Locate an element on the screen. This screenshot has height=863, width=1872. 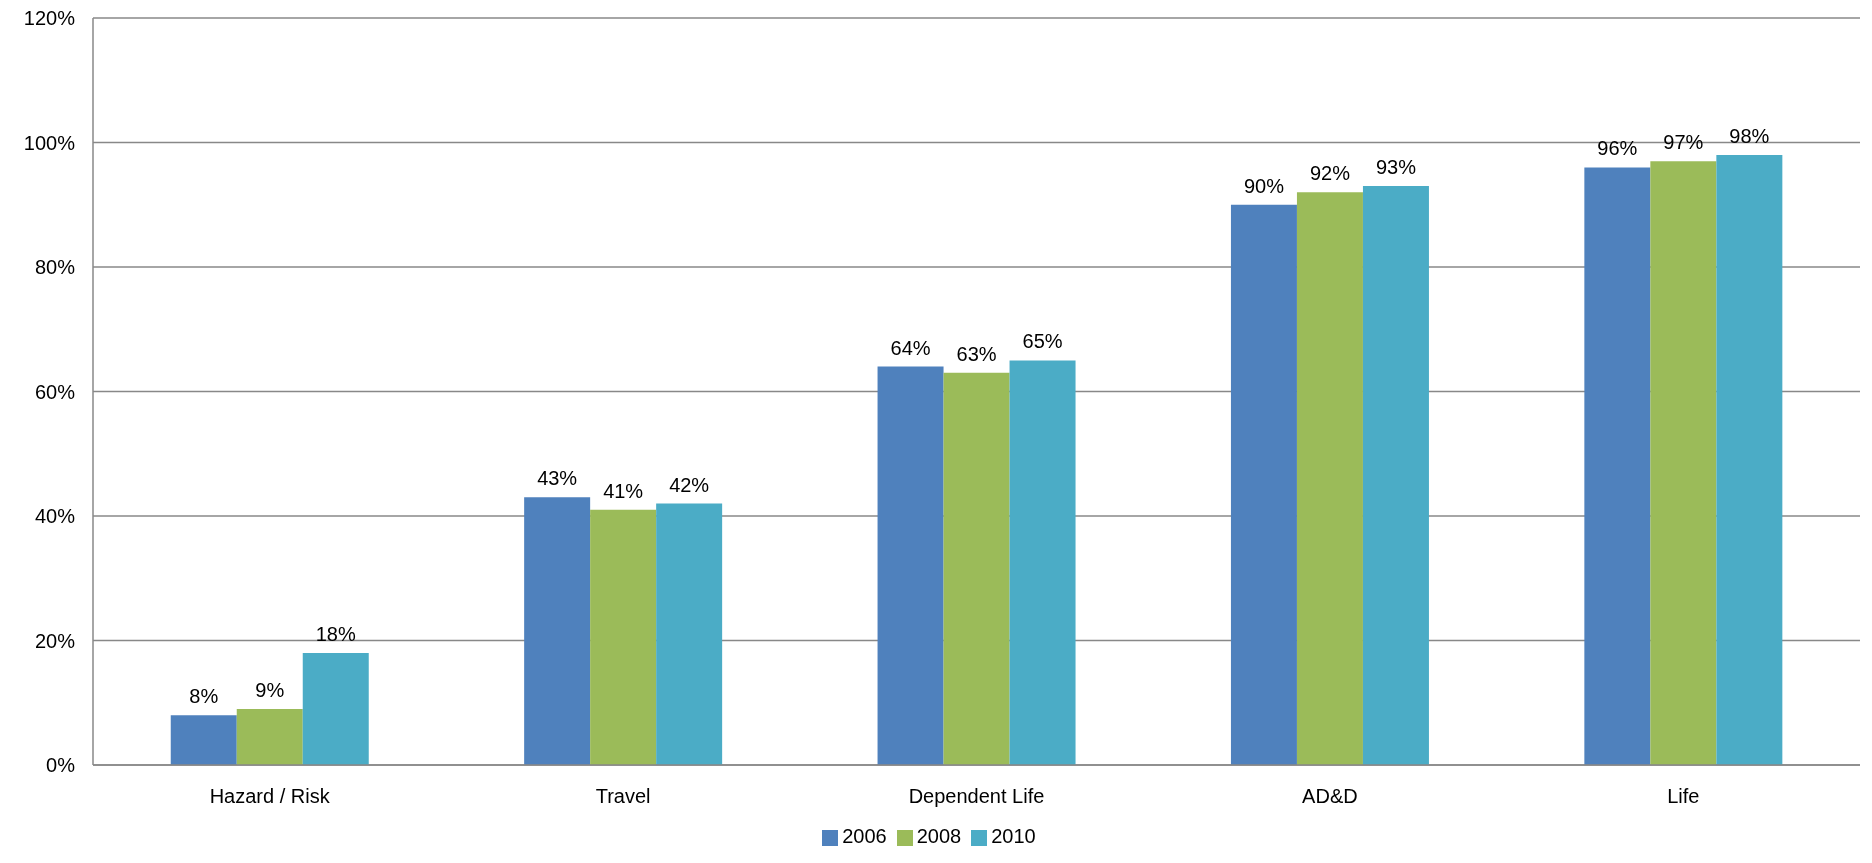
data-label: 42% is located at coordinates (689, 484).